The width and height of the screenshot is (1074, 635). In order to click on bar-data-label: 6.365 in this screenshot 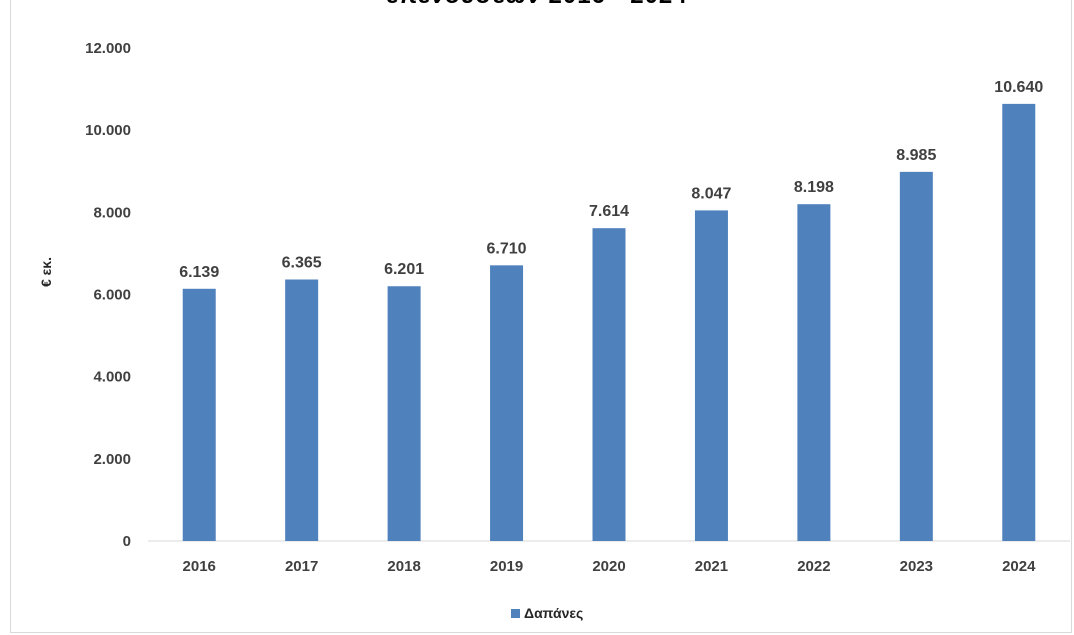, I will do `click(302, 263)`.